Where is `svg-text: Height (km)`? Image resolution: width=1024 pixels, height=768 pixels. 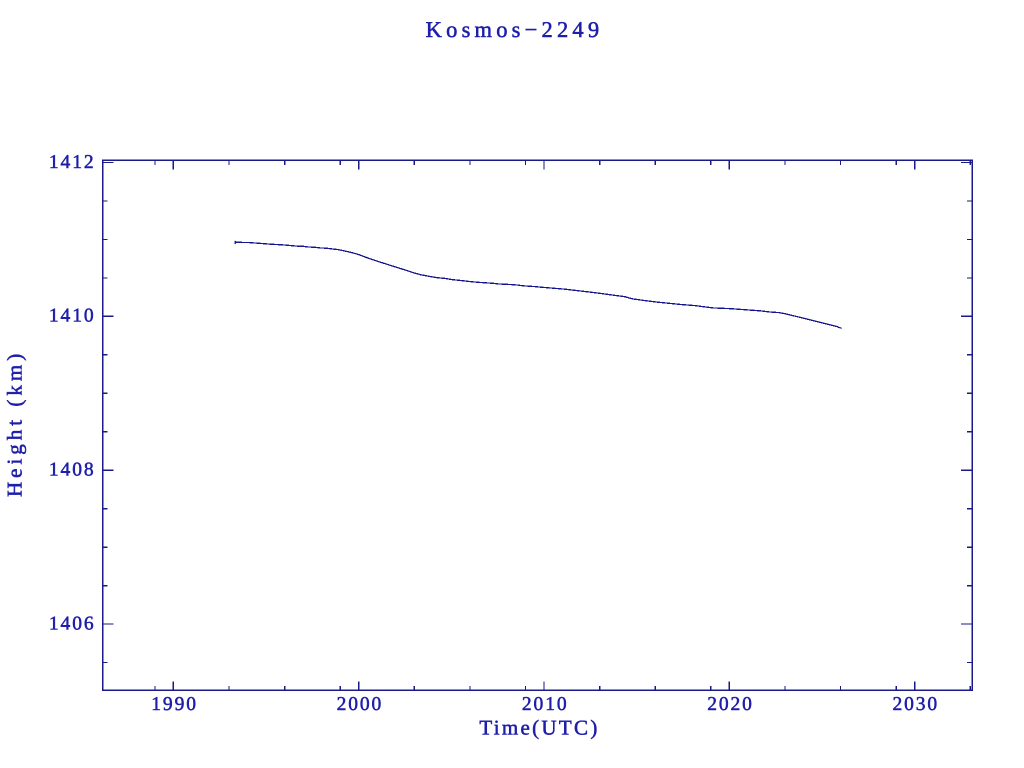 svg-text: Height (km) is located at coordinates (15, 423).